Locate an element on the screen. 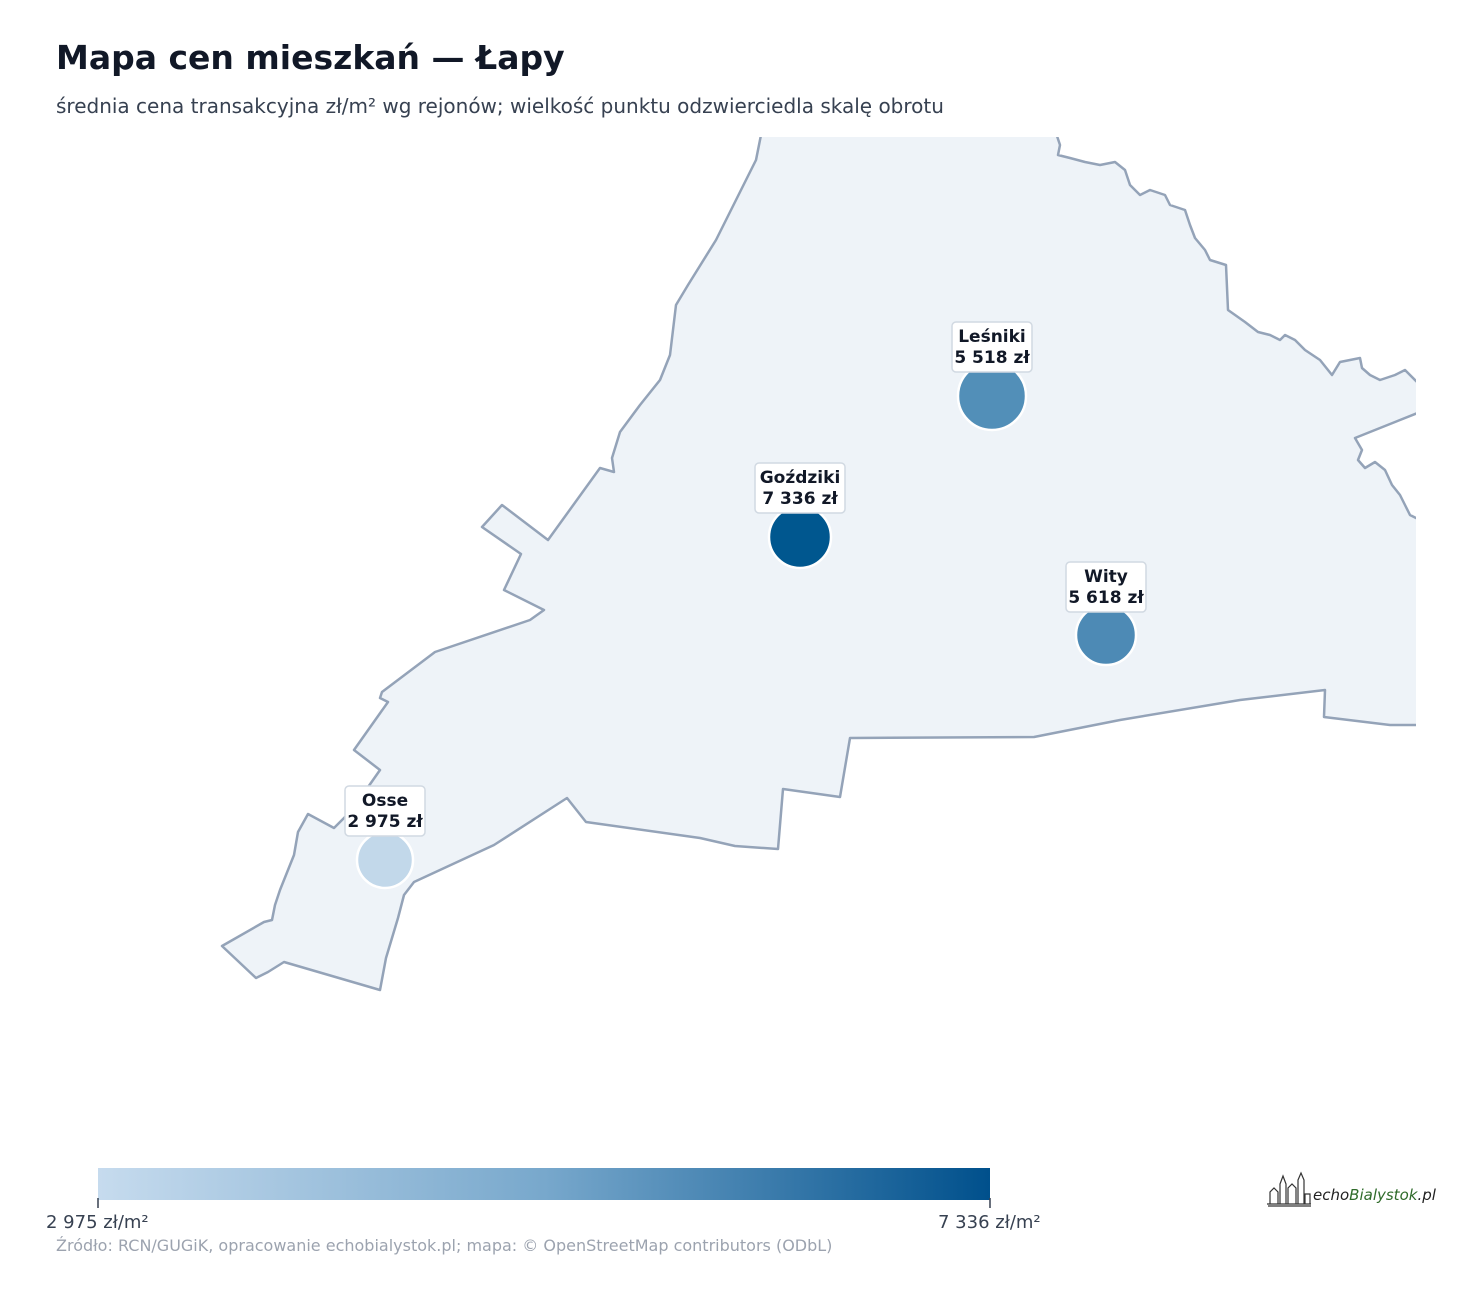 The height and width of the screenshot is (1299, 1481). district-price-lesniki: 5 518 zł is located at coordinates (992, 358).